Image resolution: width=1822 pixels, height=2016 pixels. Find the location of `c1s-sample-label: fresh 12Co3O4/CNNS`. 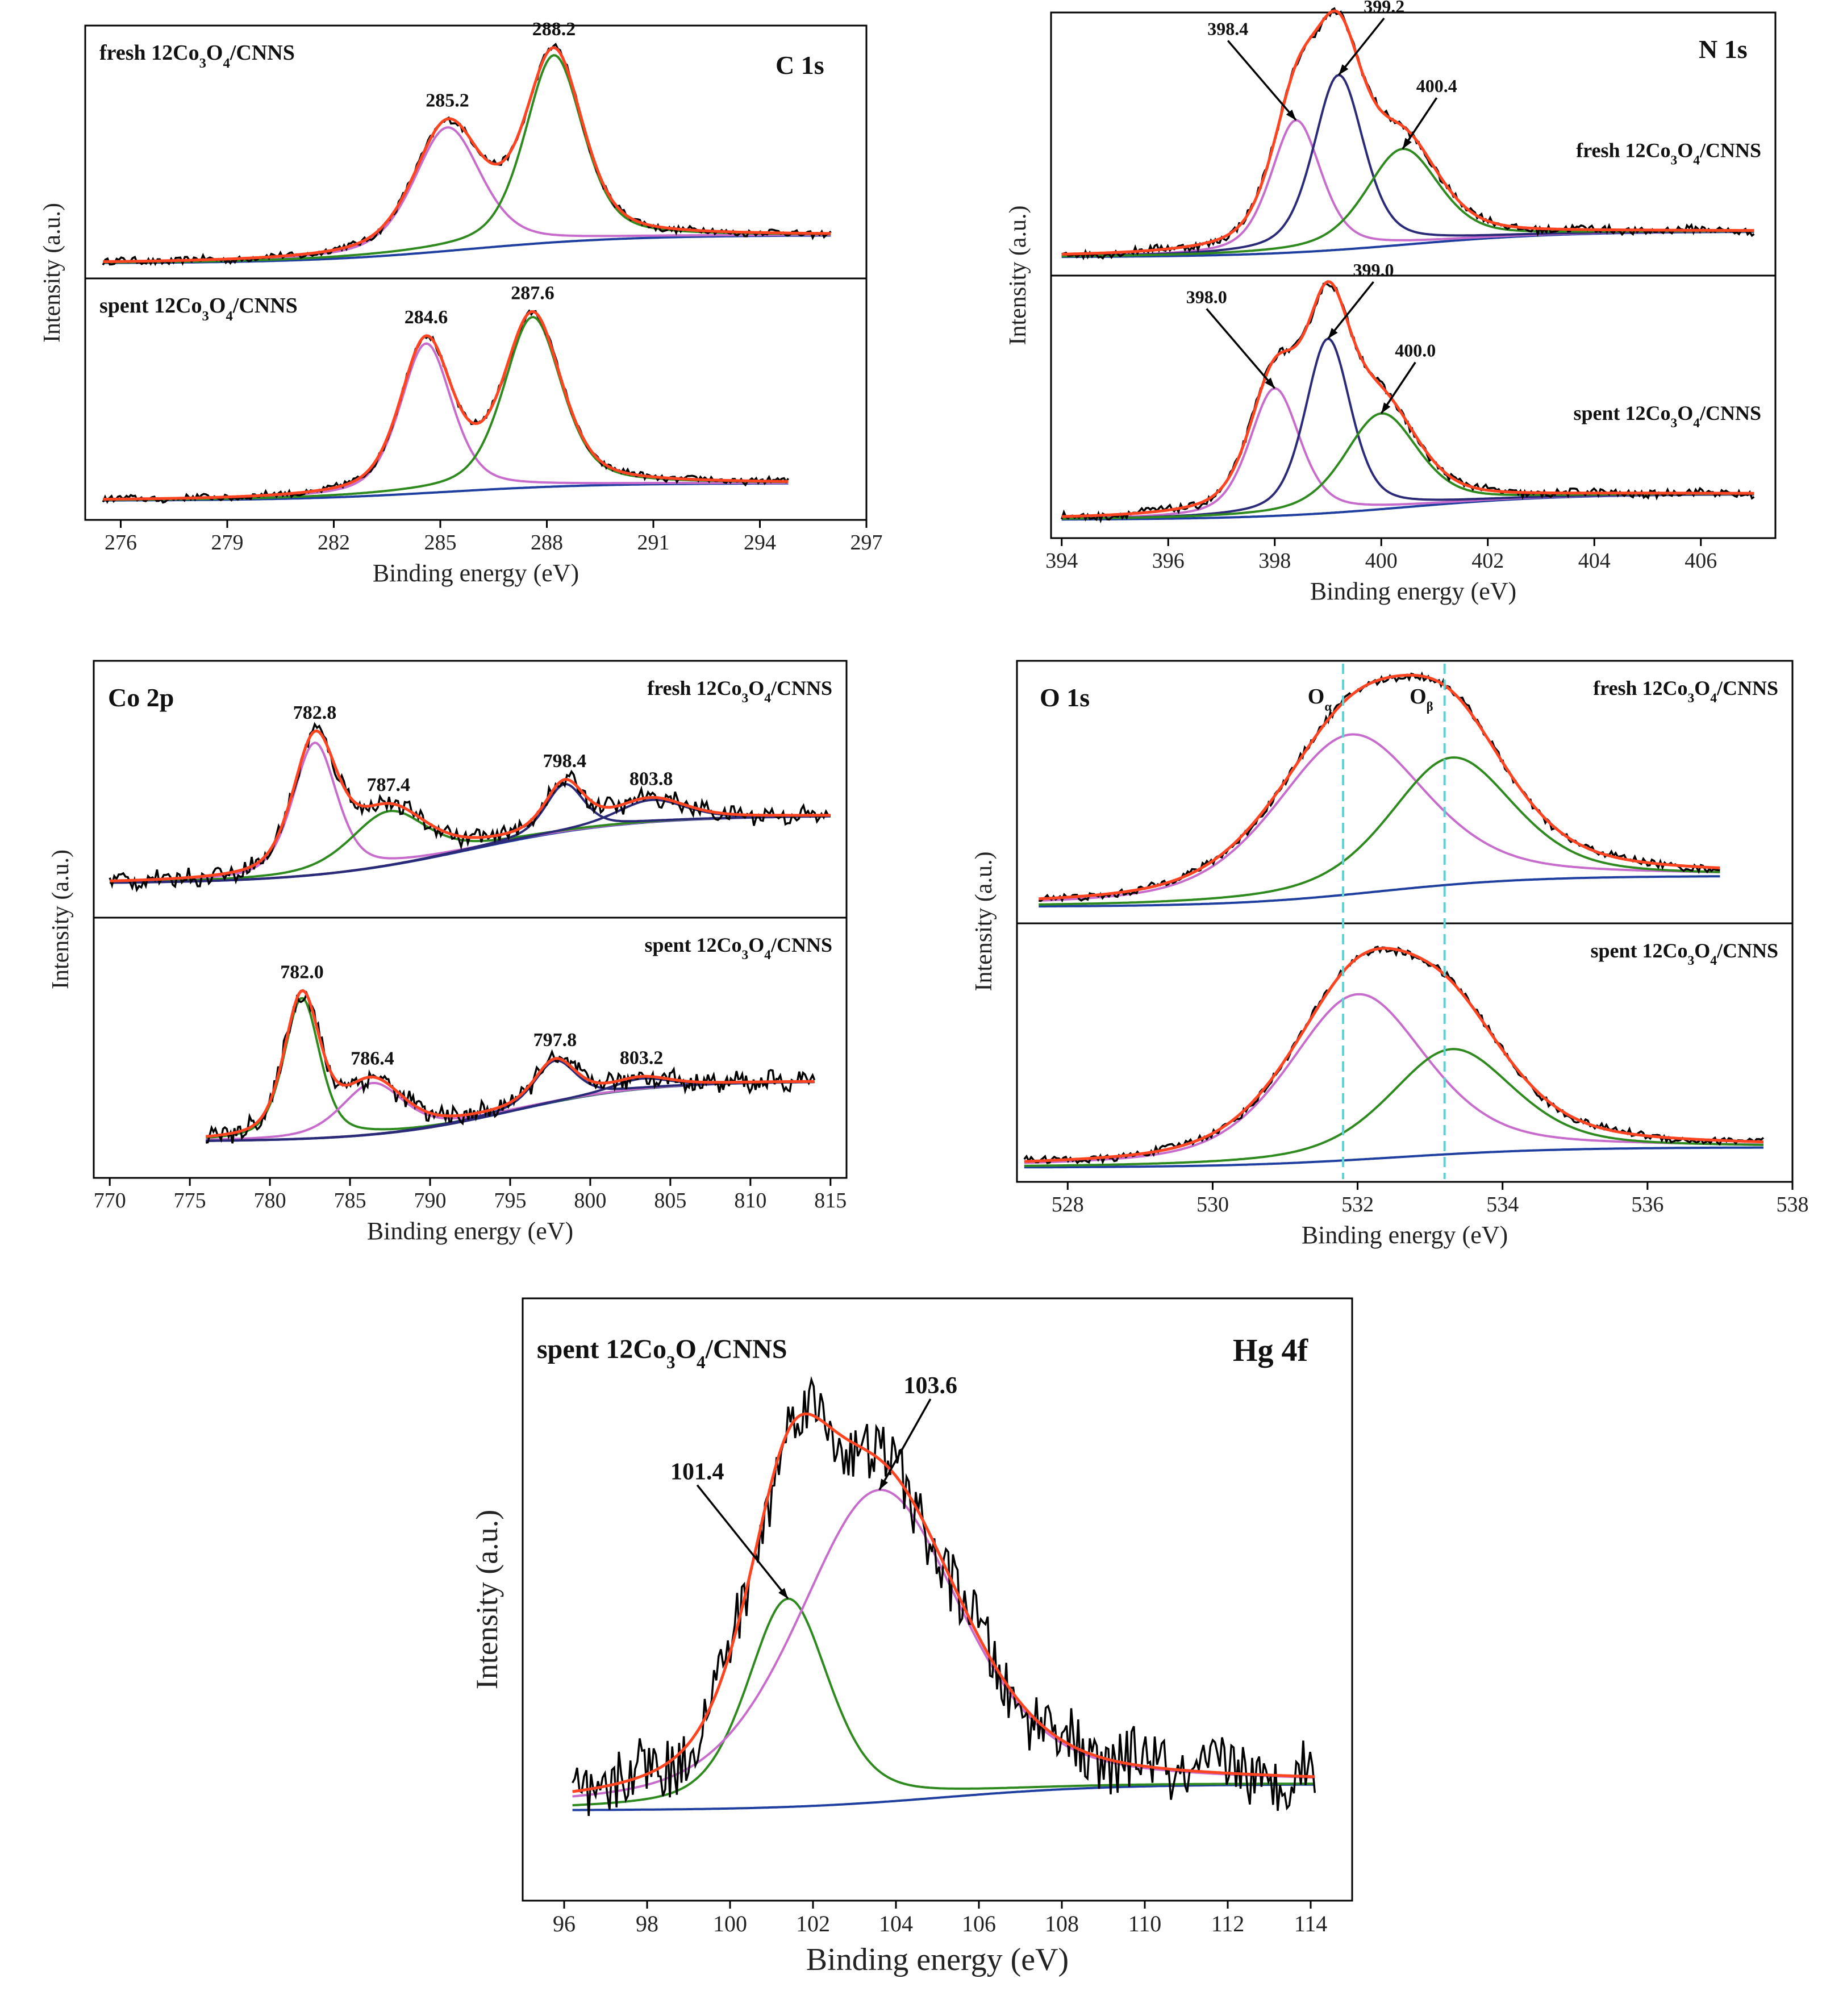

c1s-sample-label: fresh 12Co3O4/CNNS is located at coordinates (197, 56).